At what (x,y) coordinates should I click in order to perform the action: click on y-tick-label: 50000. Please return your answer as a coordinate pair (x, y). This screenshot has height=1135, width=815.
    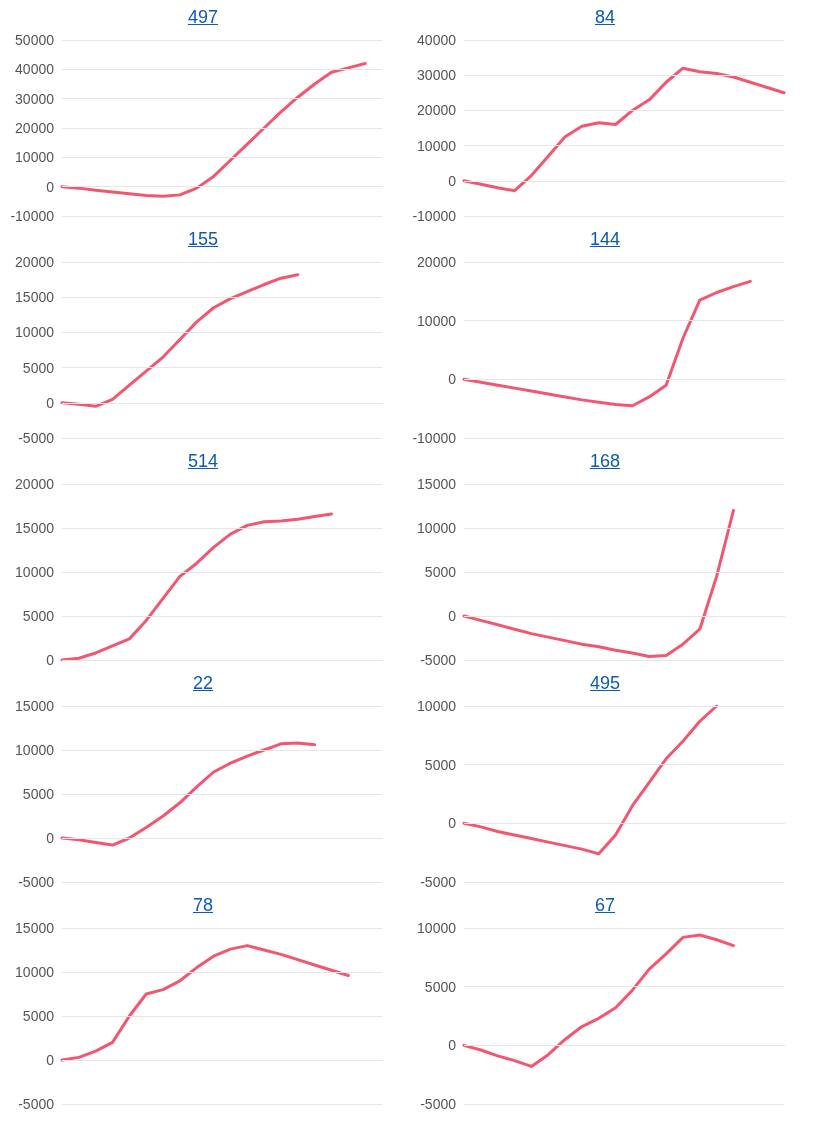
    Looking at the image, I should click on (35, 40).